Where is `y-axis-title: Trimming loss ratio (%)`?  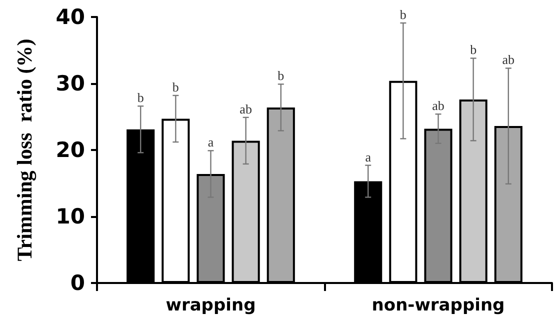
y-axis-title: Trimming loss ratio (%) is located at coordinates (24, 150).